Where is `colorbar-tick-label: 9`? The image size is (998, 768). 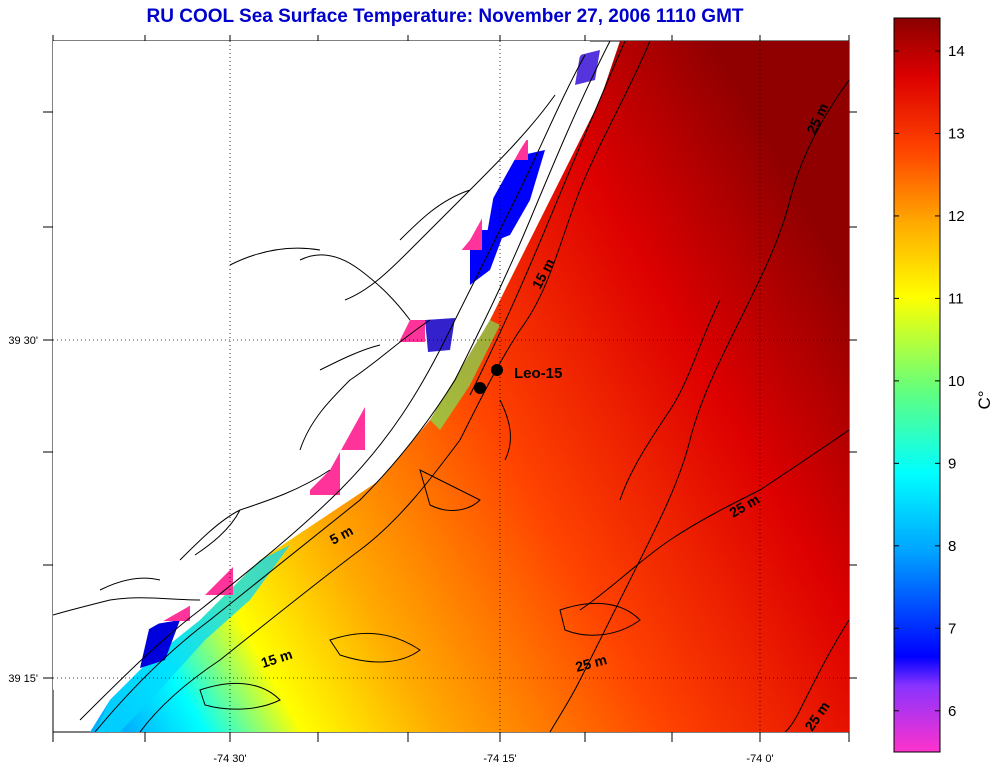
colorbar-tick-label: 9 is located at coordinates (952, 463).